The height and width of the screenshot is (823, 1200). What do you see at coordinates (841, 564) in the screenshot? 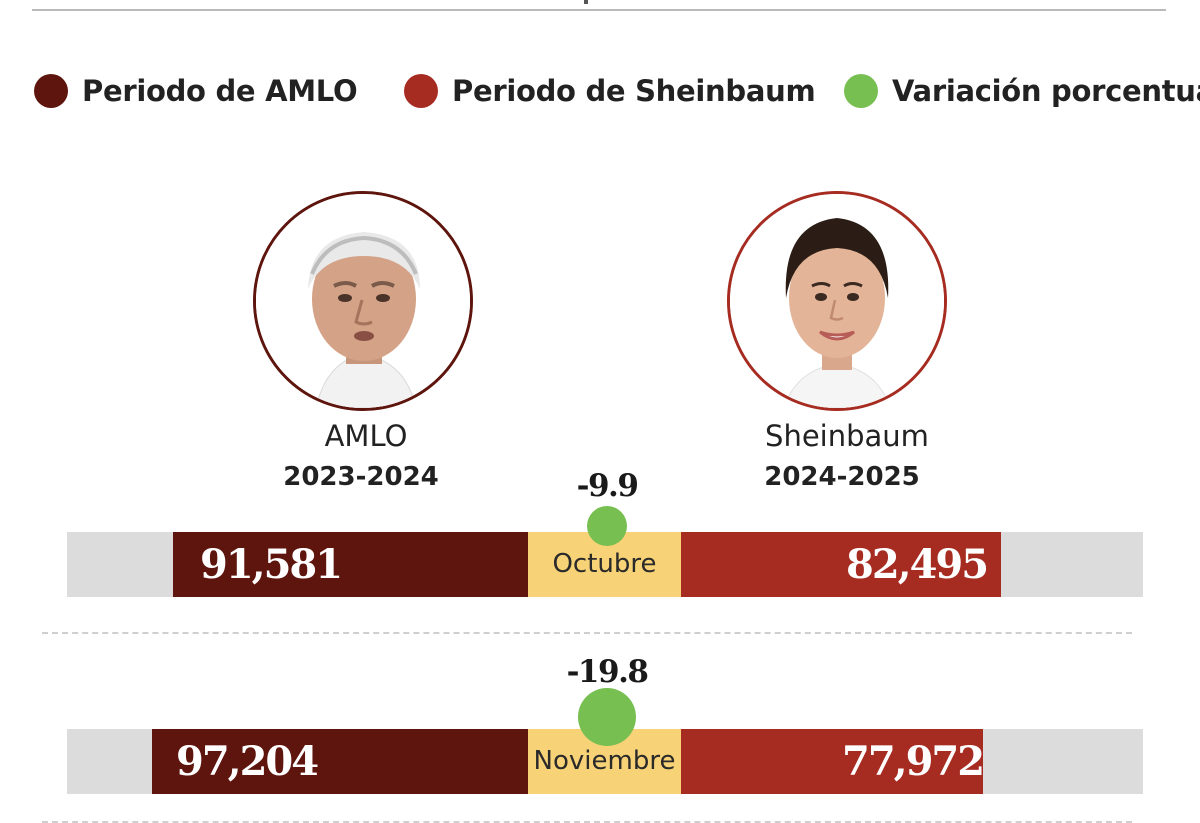
I see `bar-sheinbaum-octubre` at bounding box center [841, 564].